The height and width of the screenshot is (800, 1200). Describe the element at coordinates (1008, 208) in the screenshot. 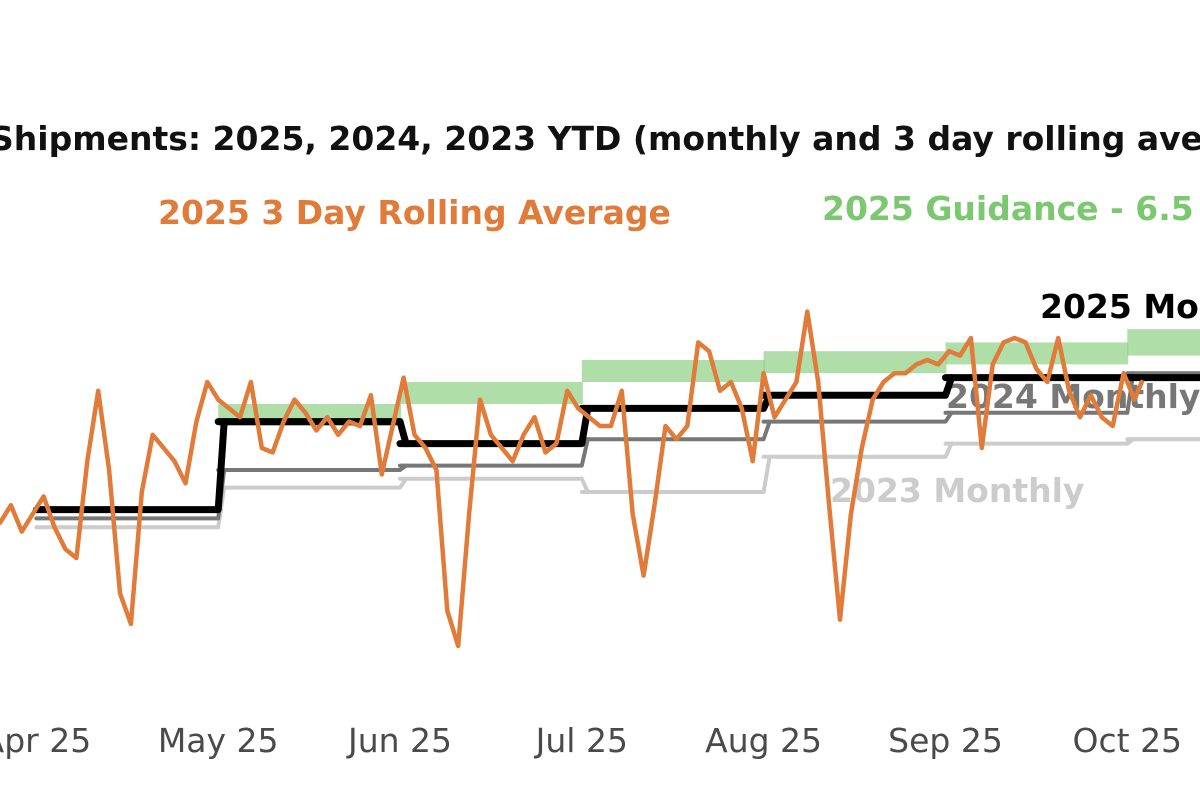

I see `guidance-label: 2025 Guidance - 6.5` at that location.